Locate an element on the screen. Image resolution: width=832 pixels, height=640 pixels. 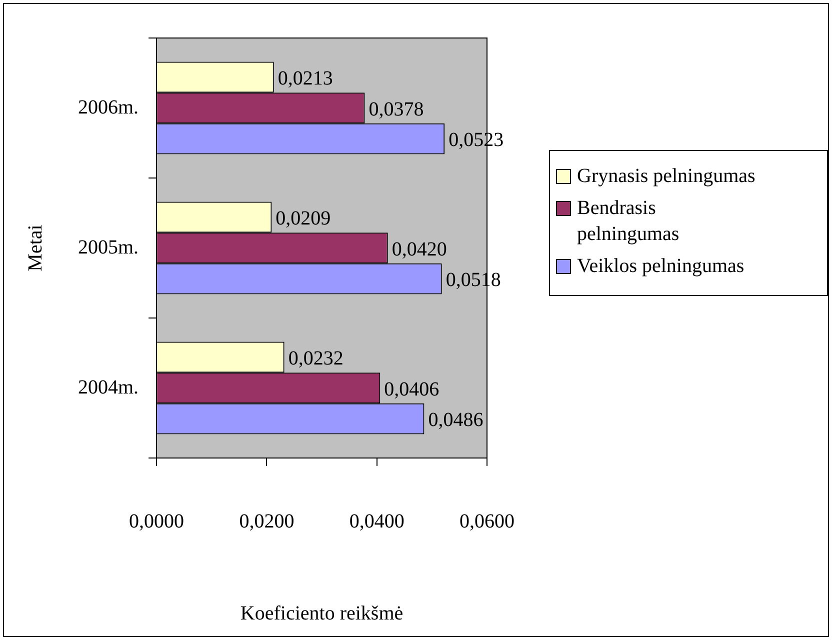
legend-label: Bendrasis pelningumas is located at coordinates (628, 221).